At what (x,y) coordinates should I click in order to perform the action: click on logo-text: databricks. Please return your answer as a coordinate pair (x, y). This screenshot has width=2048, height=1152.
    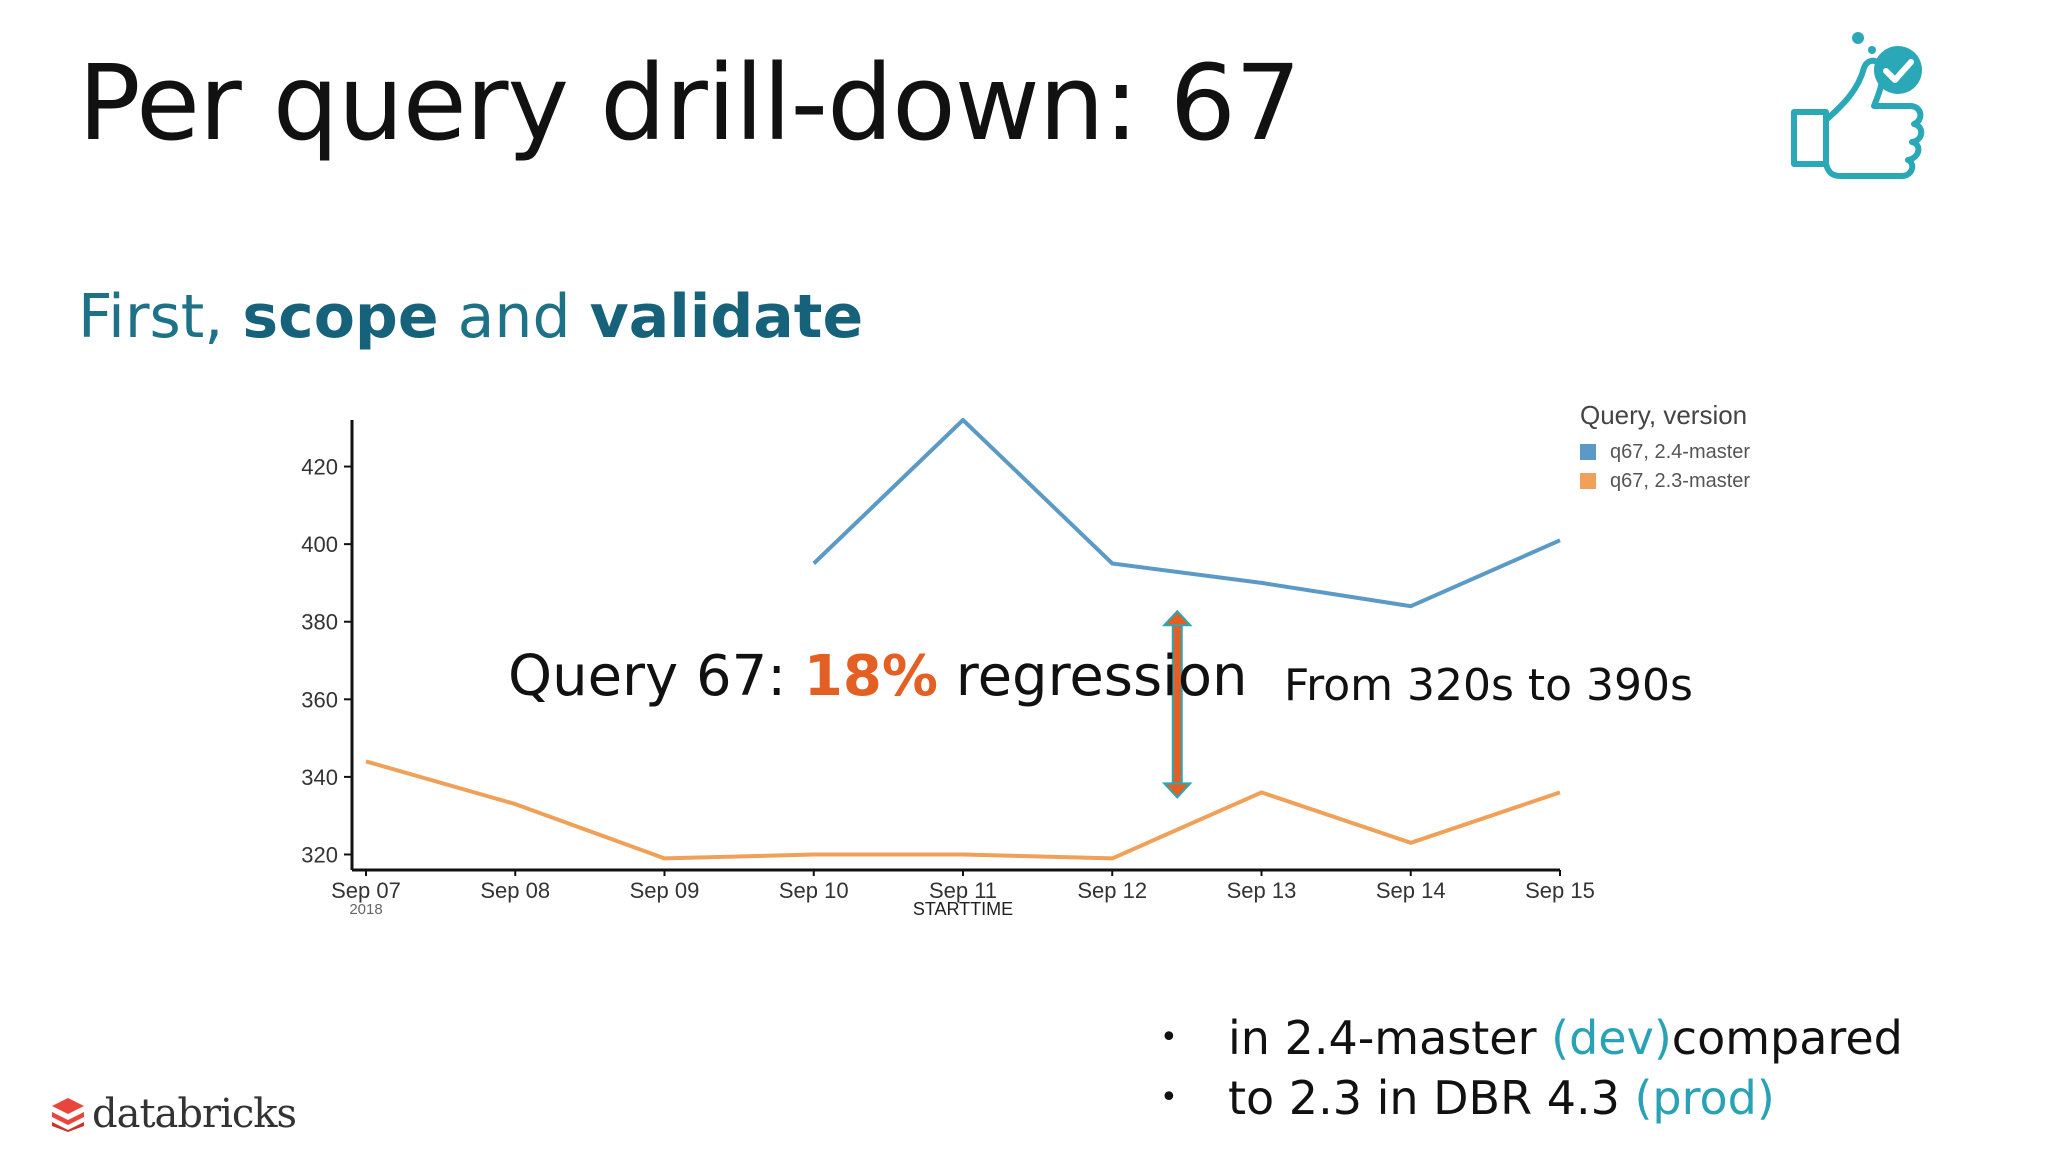
    Looking at the image, I should click on (194, 1114).